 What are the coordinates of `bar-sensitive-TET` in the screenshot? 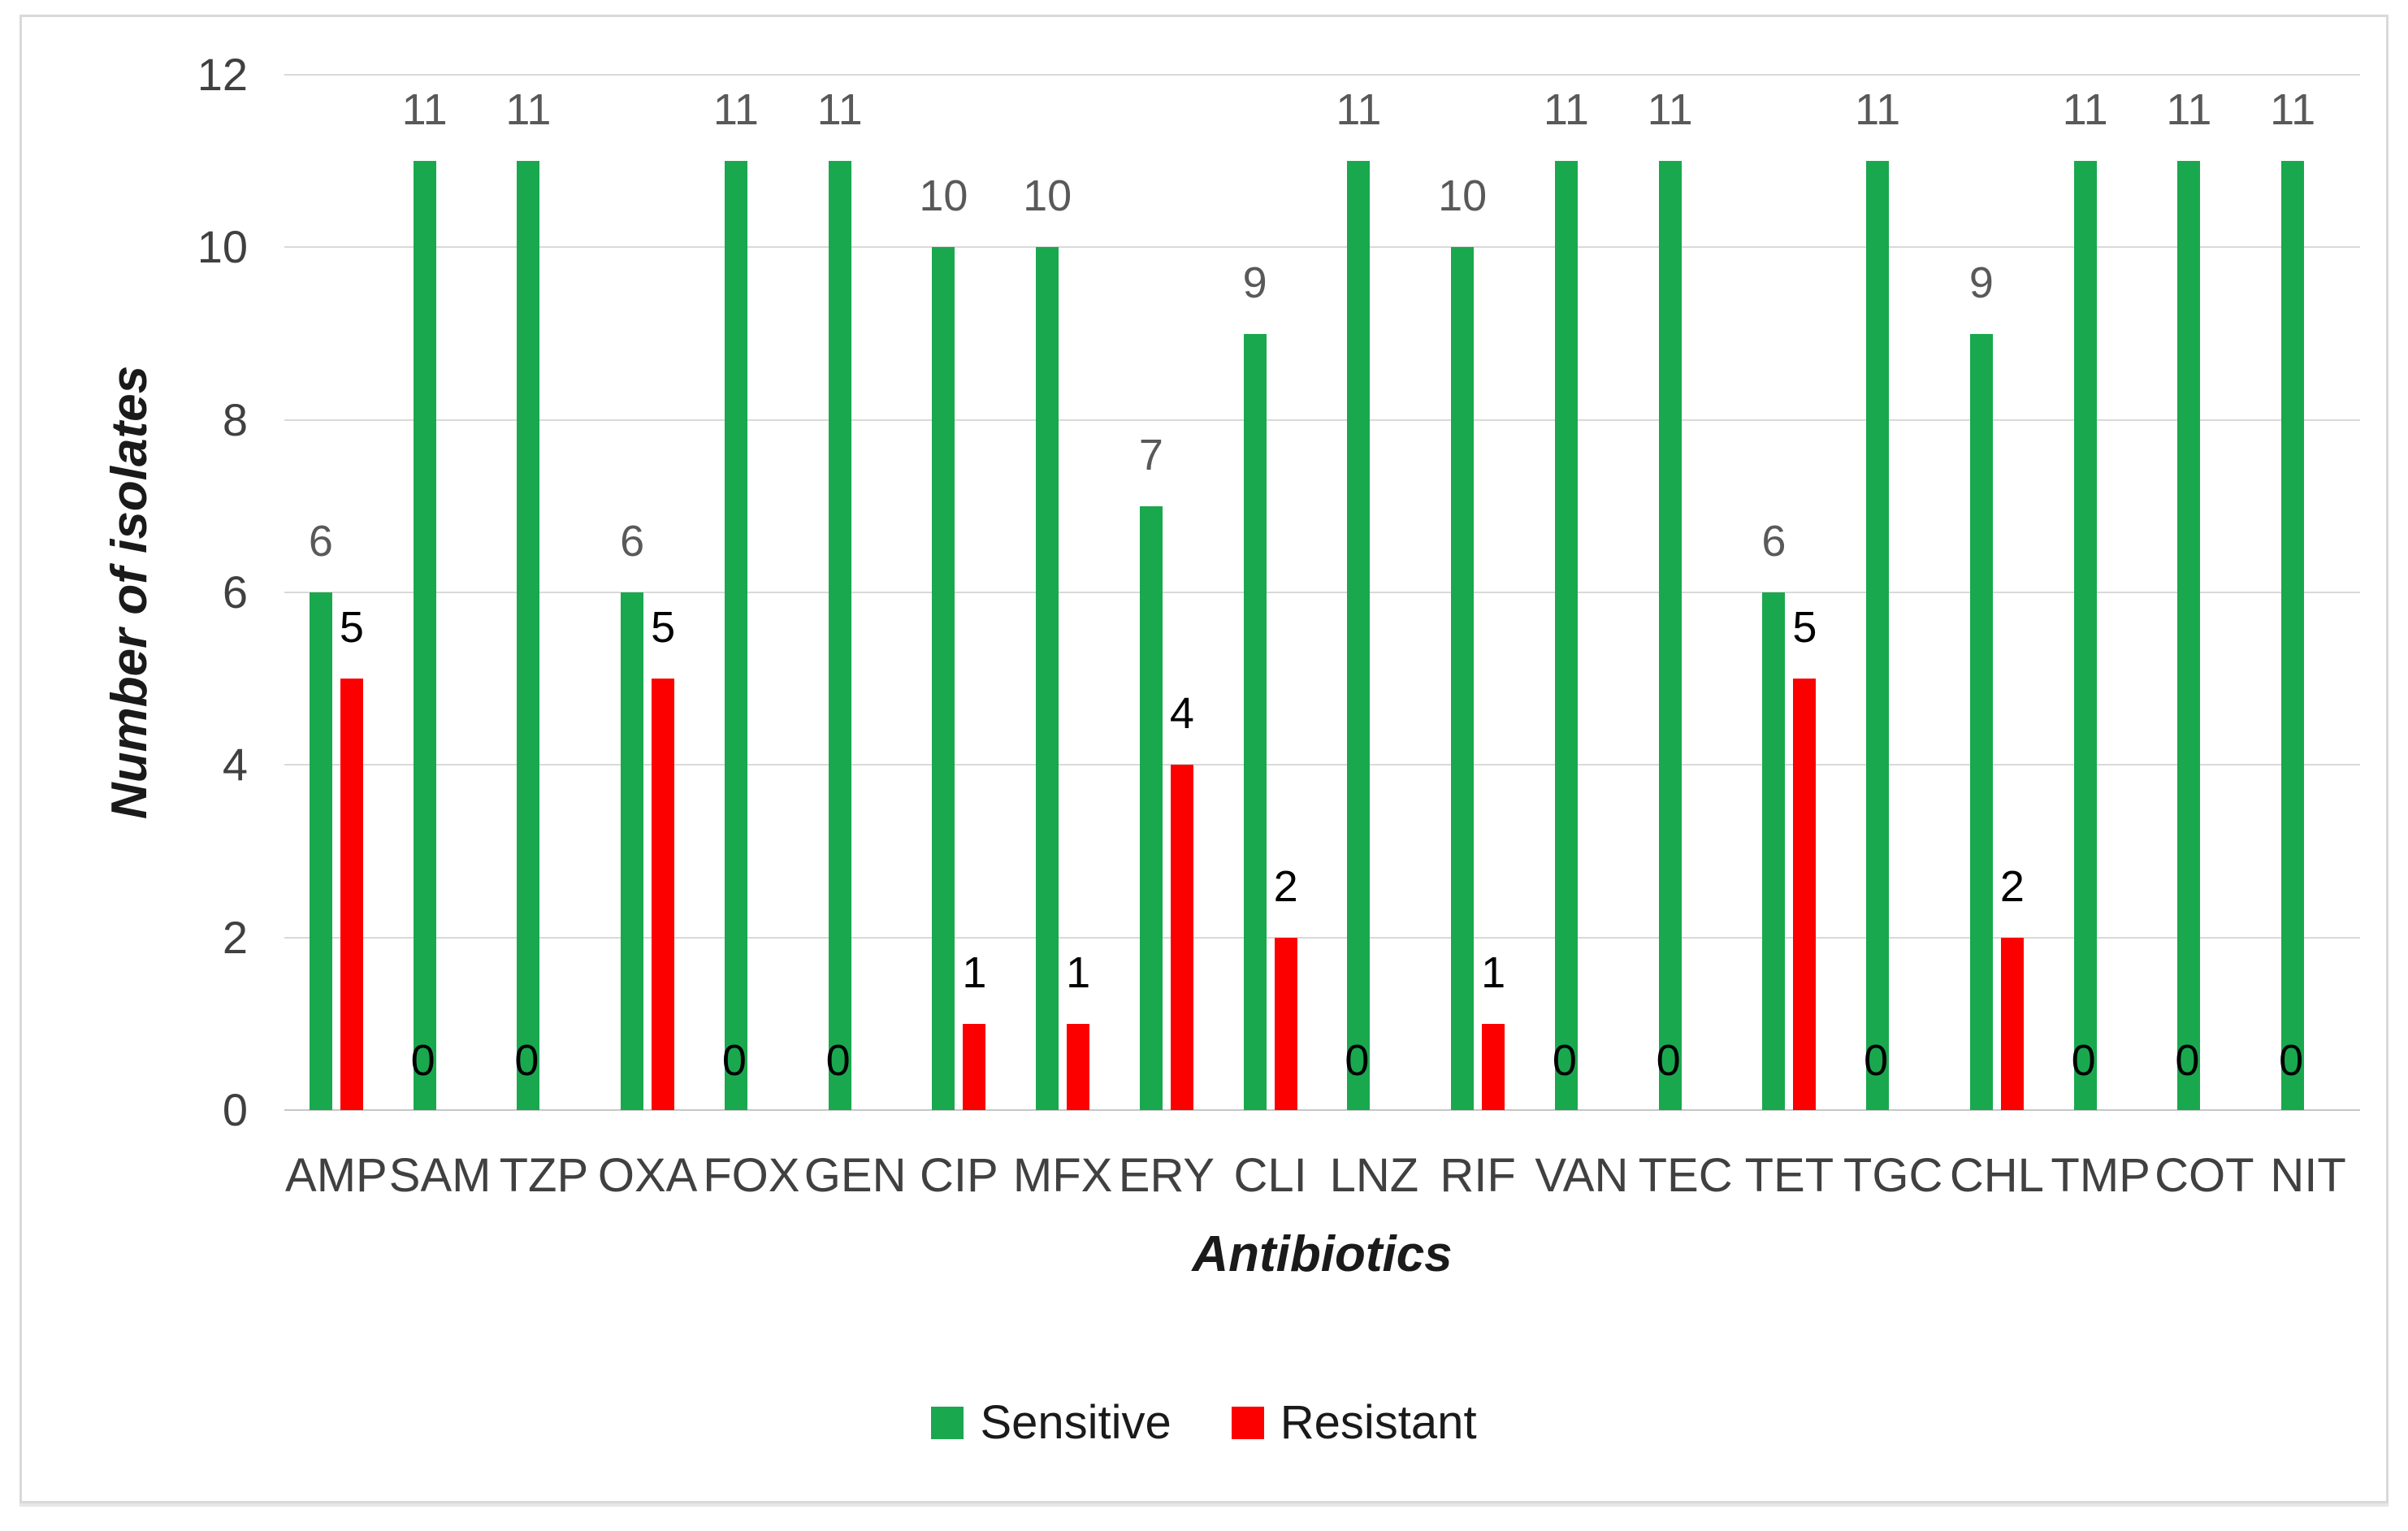 It's located at (1774, 851).